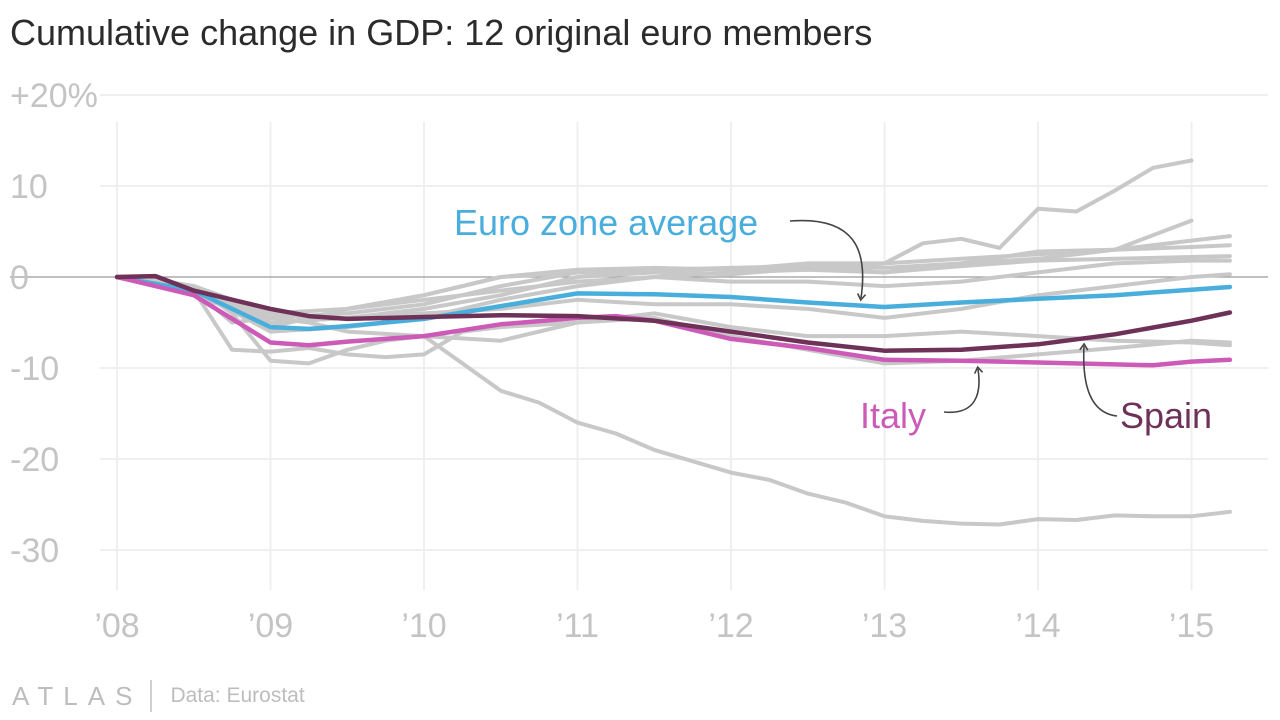 This screenshot has height=720, width=1280. Describe the element at coordinates (54, 323) in the screenshot. I see `y-axis-ticks: +20% 10 0 -10 -20 -30` at that location.